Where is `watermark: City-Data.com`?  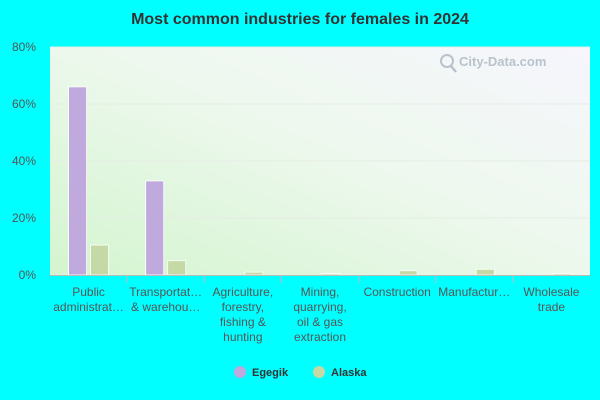 watermark: City-Data.com is located at coordinates (493, 63).